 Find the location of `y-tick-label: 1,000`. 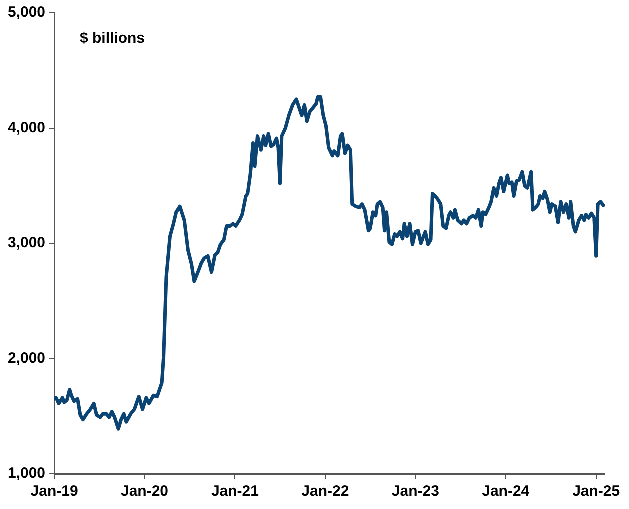

y-tick-label: 1,000 is located at coordinates (27, 473).